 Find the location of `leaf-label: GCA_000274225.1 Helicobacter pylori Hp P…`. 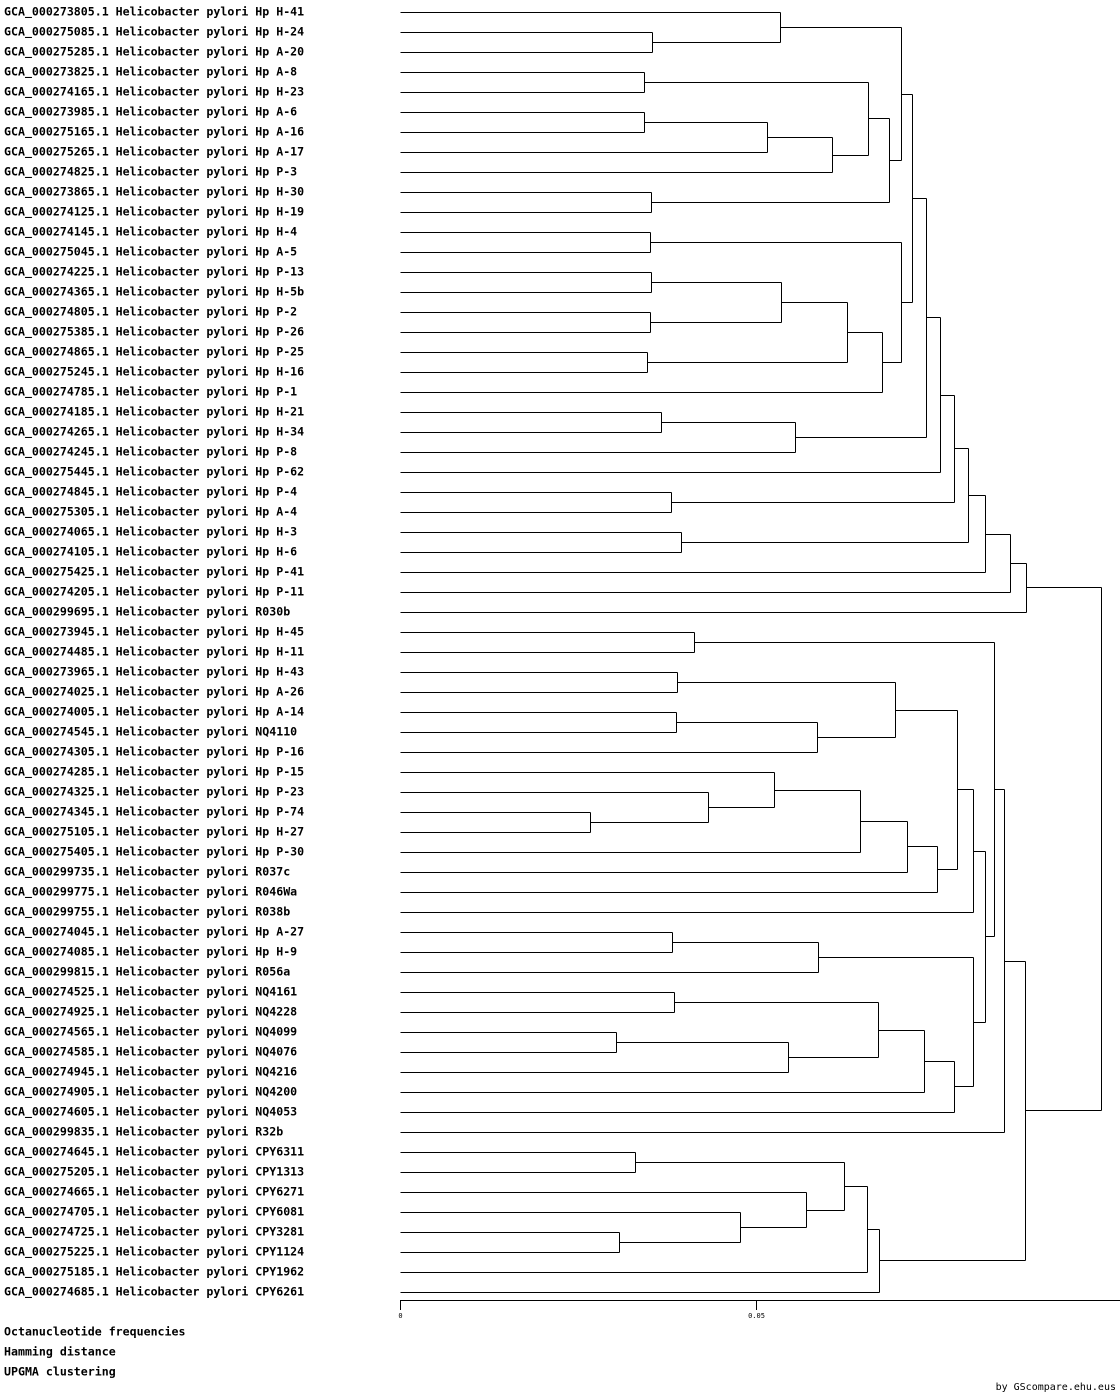

leaf-label: GCA_000274225.1 Helicobacter pylori Hp P… is located at coordinates (154, 272).